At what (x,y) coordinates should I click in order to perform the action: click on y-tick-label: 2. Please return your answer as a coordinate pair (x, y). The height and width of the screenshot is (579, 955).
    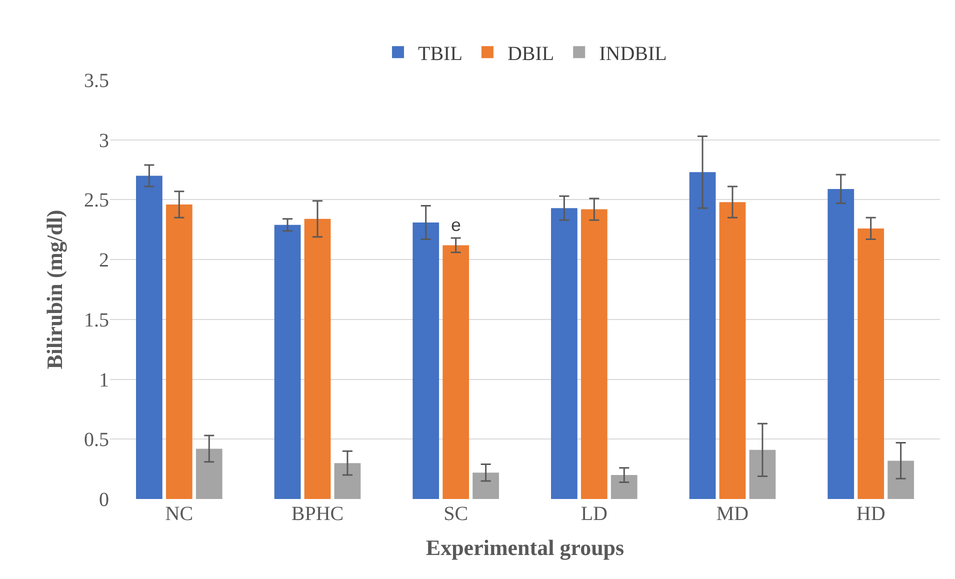
    Looking at the image, I should click on (104, 261).